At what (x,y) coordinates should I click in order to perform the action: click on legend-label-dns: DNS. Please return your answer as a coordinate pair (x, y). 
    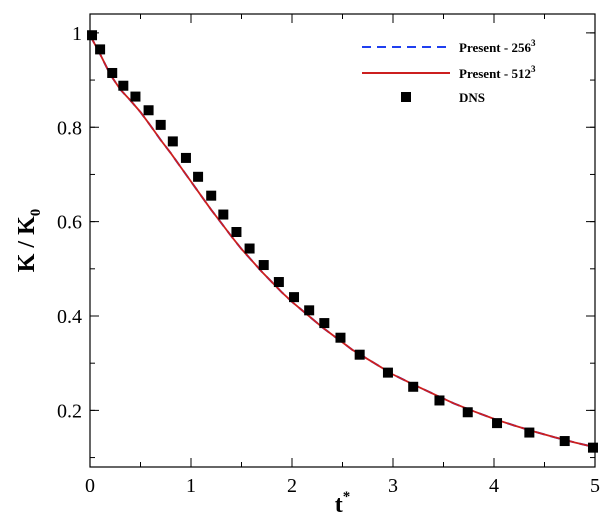
    Looking at the image, I should click on (472, 97).